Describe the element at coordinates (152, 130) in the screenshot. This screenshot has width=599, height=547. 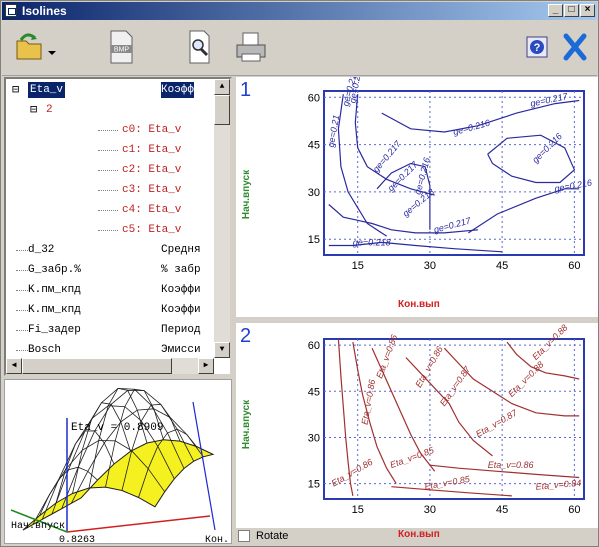
I see `tree-item-name: c0: Eta_v` at that location.